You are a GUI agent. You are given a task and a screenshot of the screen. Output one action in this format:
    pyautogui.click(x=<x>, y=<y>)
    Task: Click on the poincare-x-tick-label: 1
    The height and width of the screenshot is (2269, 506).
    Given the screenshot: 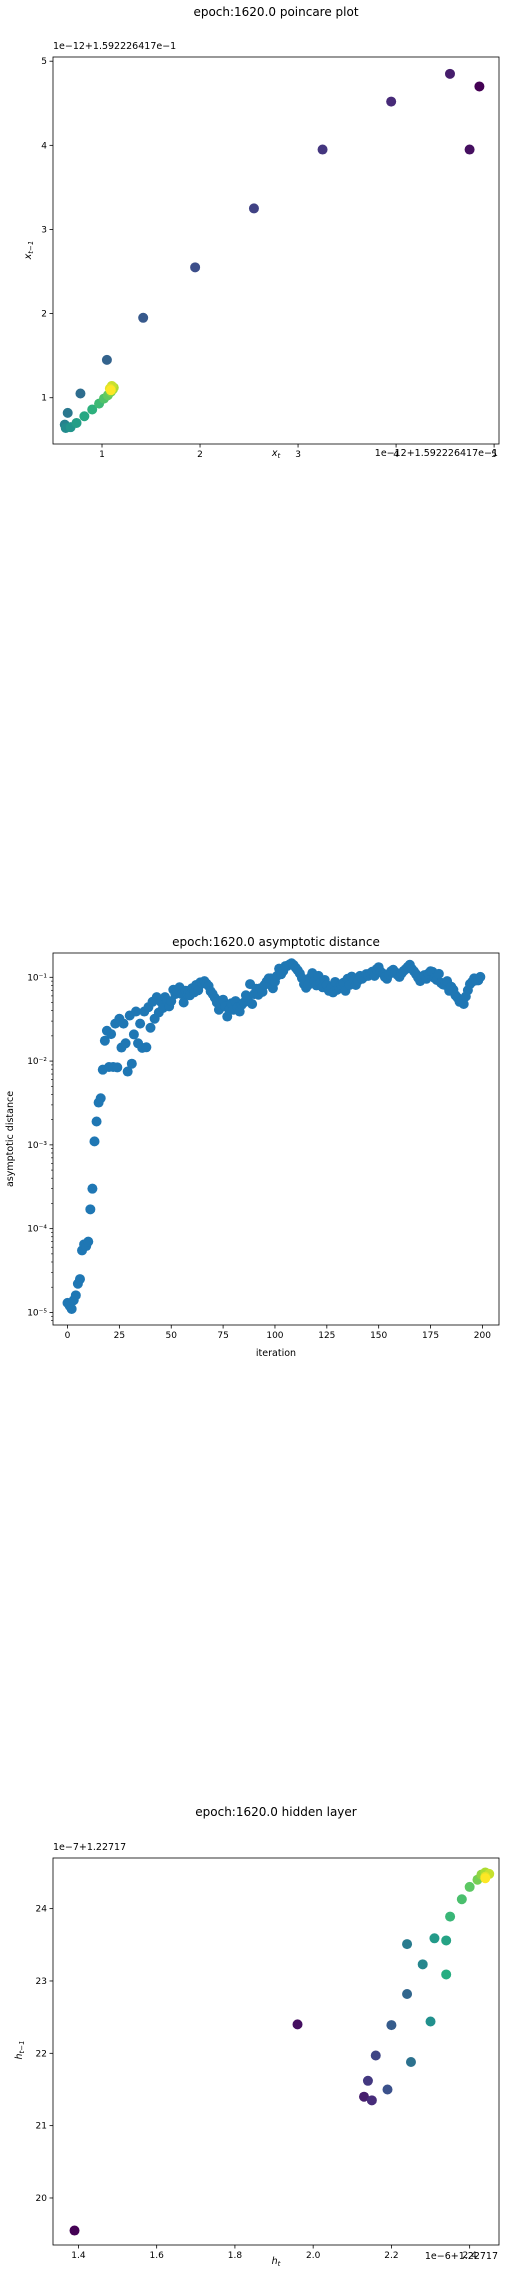 What is the action you would take?
    pyautogui.click(x=102, y=455)
    